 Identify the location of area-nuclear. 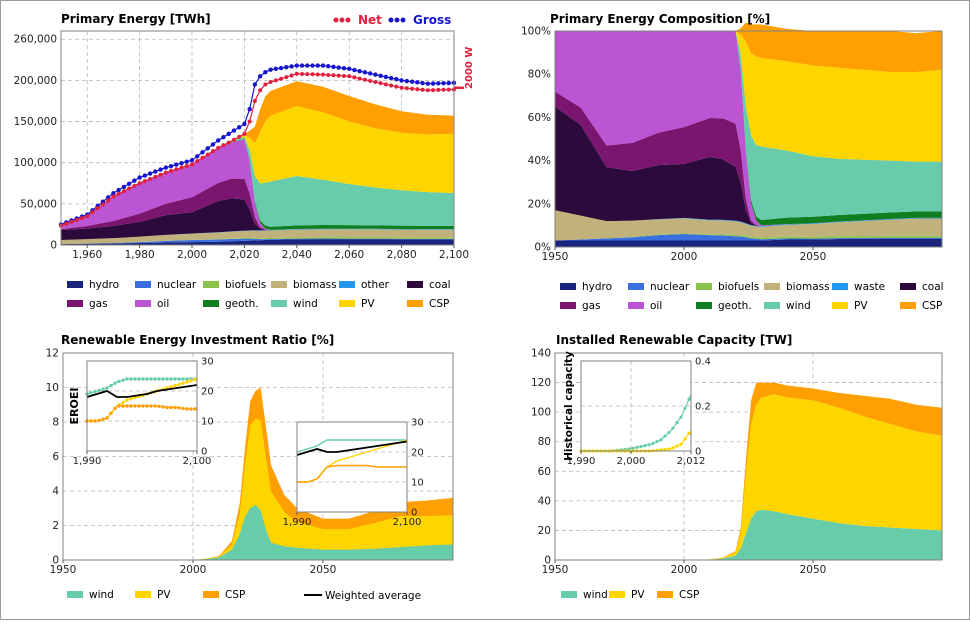
(748, 237).